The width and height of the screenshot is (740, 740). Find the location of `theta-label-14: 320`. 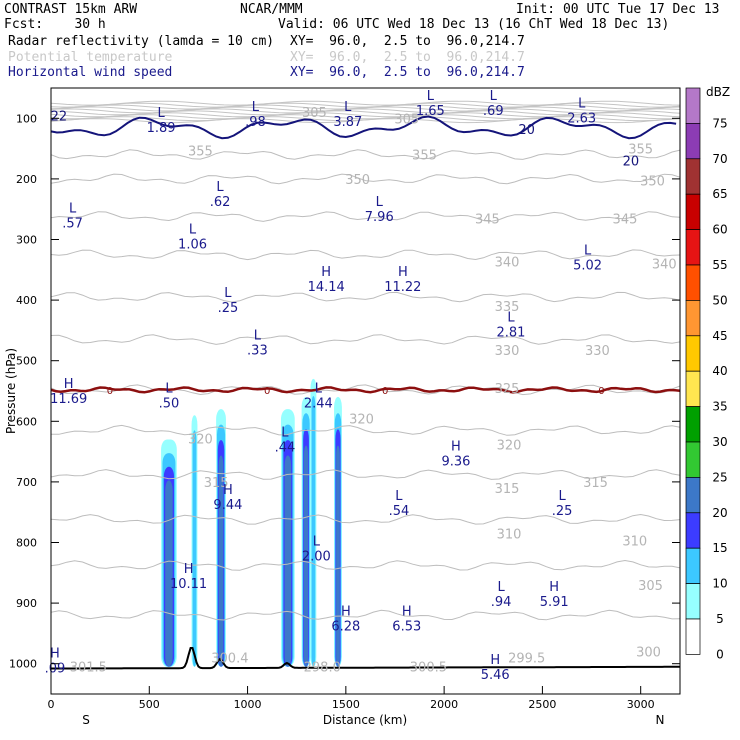

theta-label-14: 320 is located at coordinates (200, 439).